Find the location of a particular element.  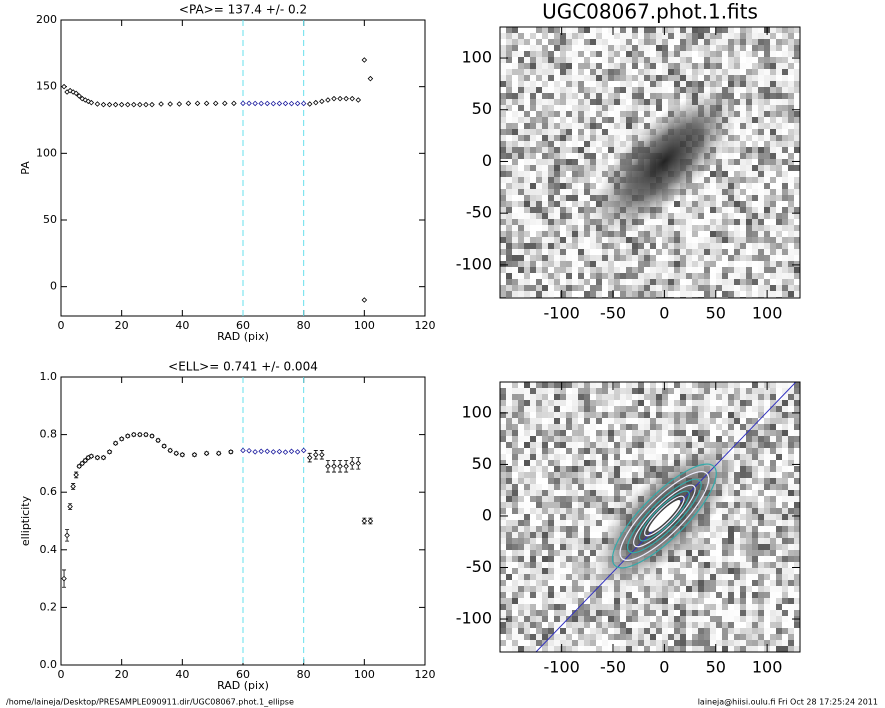

x-tick-label: 120 is located at coordinates (425, 325).